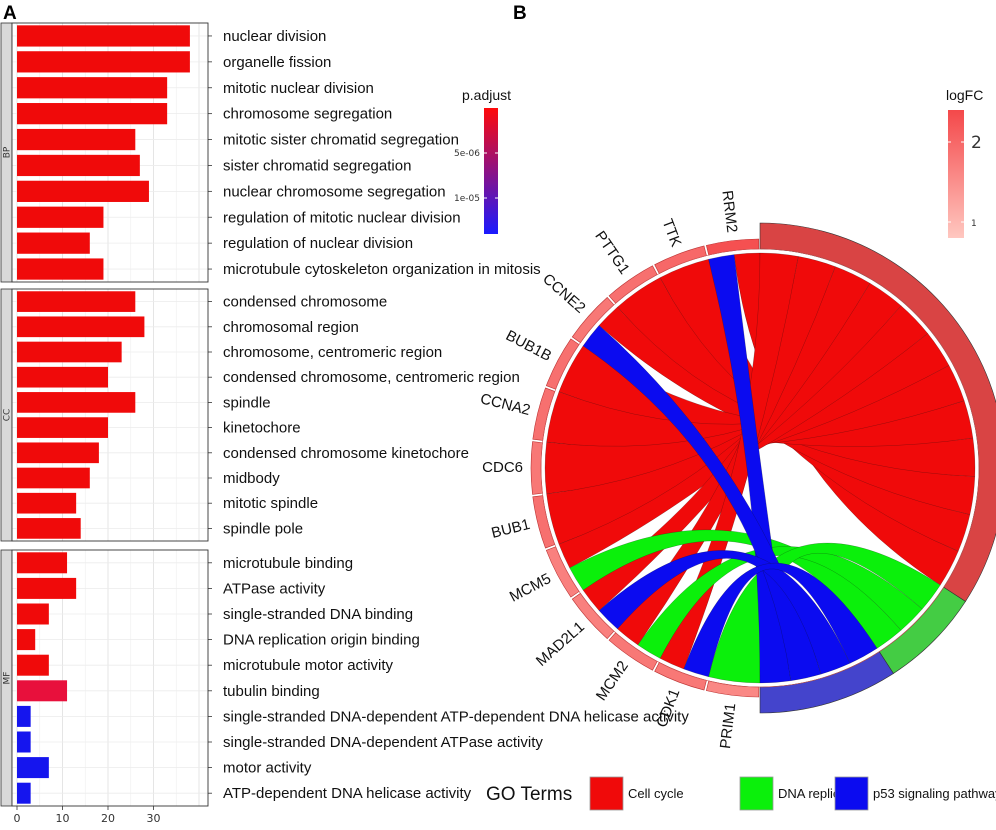 Image resolution: width=996 pixels, height=830 pixels. I want to click on facet-mf-bar-atp-dependent-dna-helicase-activity, so click(24, 793).